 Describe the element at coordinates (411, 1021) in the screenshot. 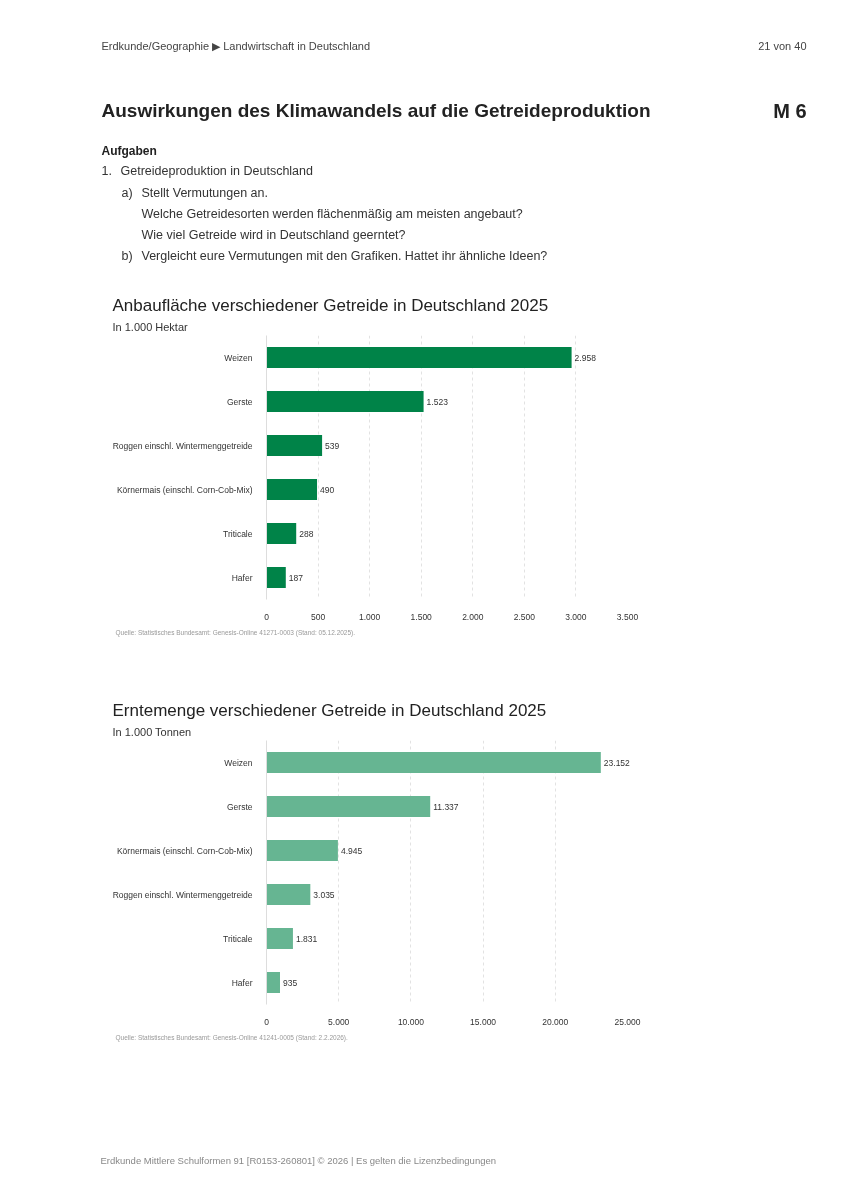

I see `x-tick-label: 10.000` at that location.